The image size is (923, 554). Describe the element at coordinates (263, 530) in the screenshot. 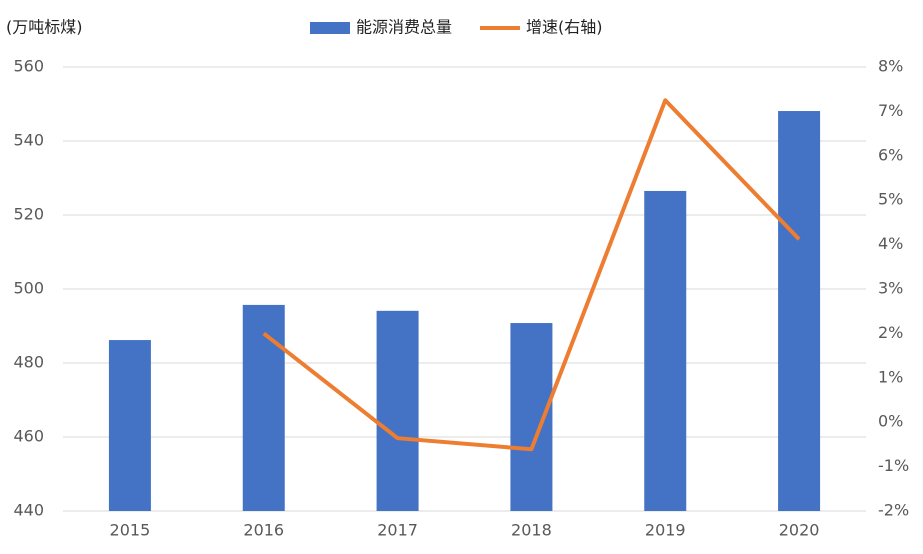

I see `x-tick-label: 2016` at that location.